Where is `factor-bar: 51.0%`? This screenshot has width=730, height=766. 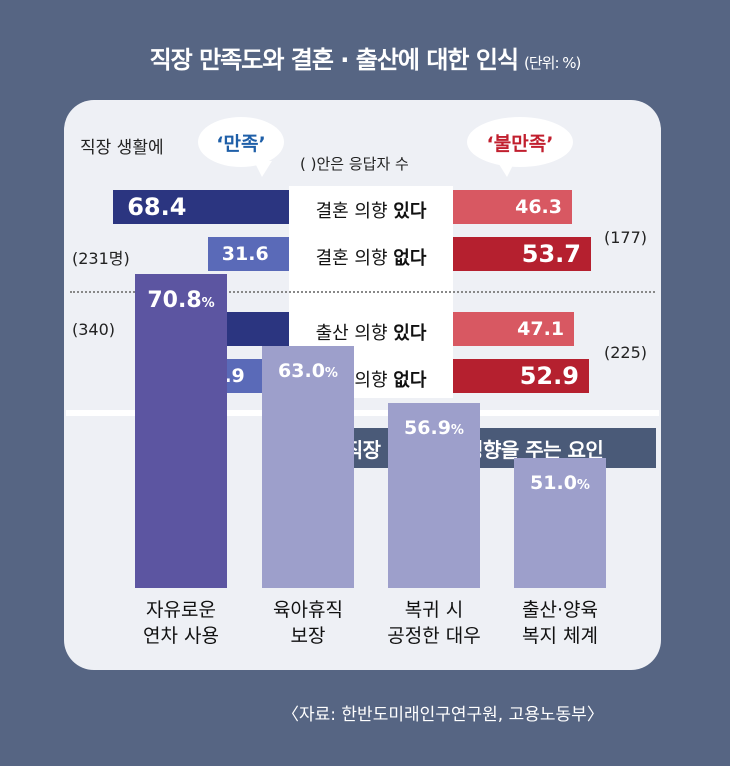 factor-bar: 51.0% is located at coordinates (560, 522).